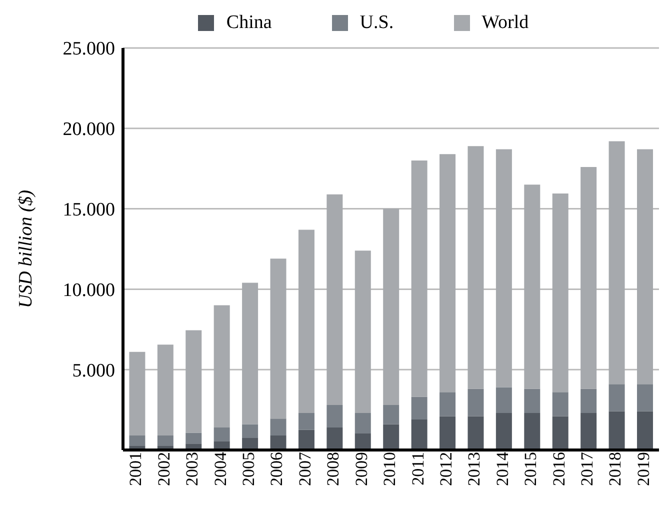  Describe the element at coordinates (418, 469) in the screenshot. I see `x-tick-label: 2011` at that location.